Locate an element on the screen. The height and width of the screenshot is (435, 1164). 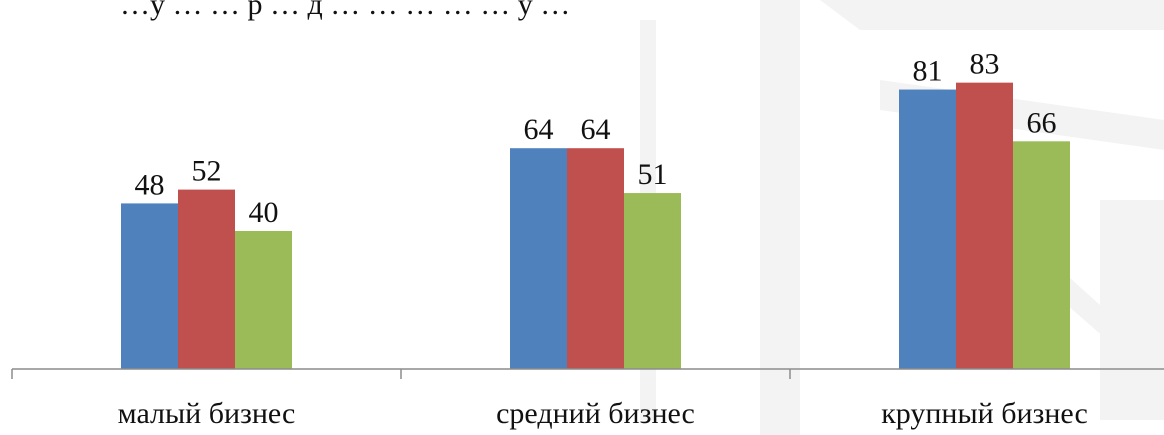
data-label-0-2: 40 is located at coordinates (264, 212).